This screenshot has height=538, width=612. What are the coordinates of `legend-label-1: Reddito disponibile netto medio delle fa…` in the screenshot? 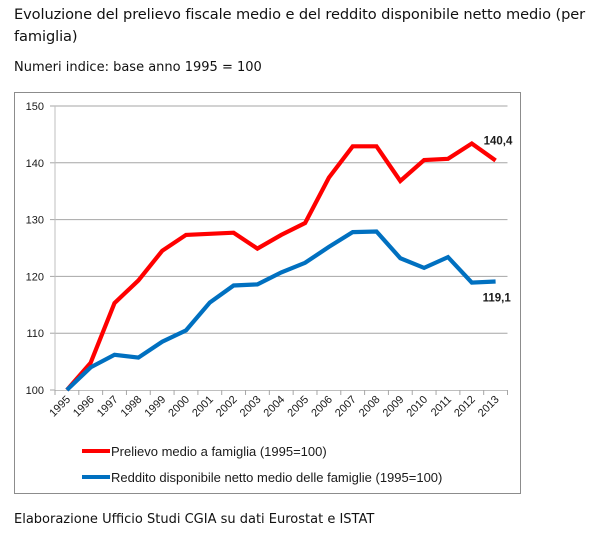 It's located at (276, 477).